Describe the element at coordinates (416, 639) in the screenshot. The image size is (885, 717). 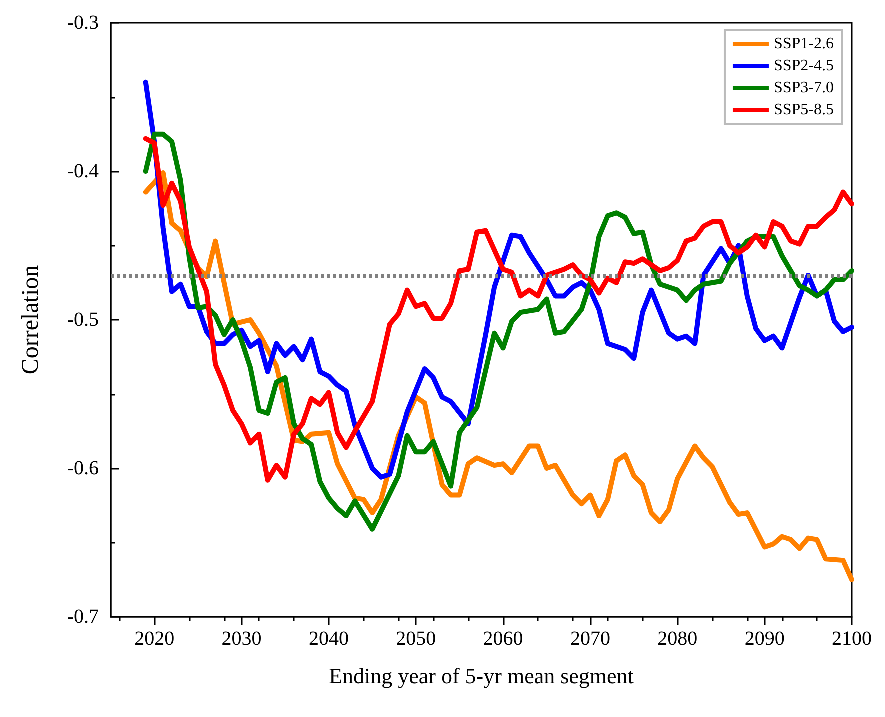
I see `x-tick-label: 2050` at that location.